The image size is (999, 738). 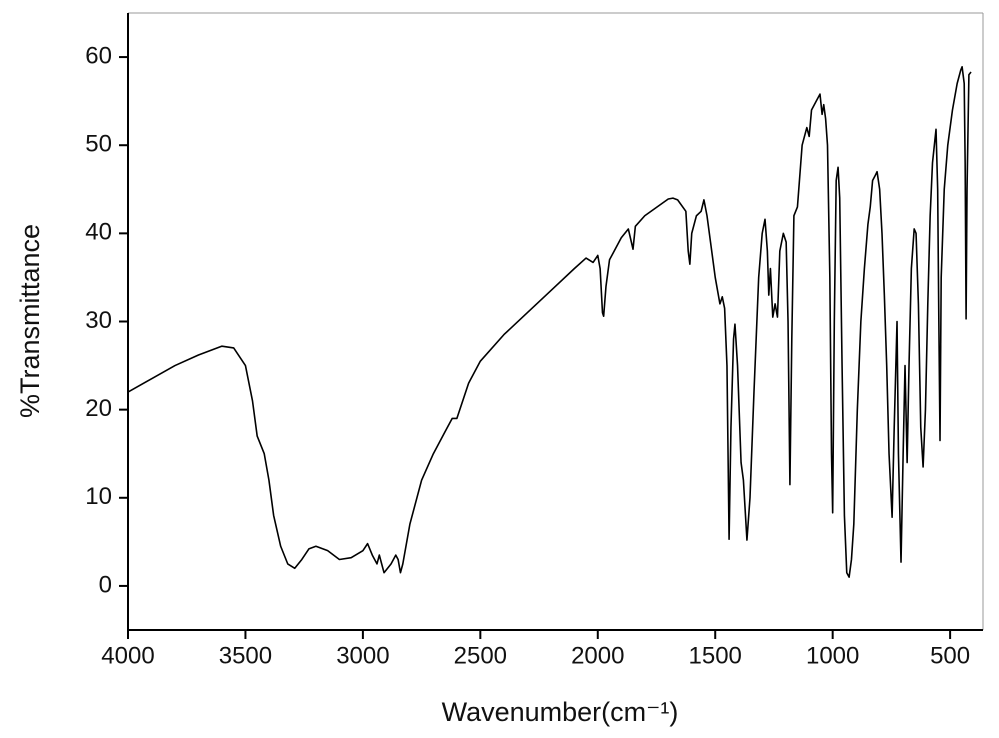 What do you see at coordinates (98, 408) in the screenshot?
I see `y-tick-label: 20` at bounding box center [98, 408].